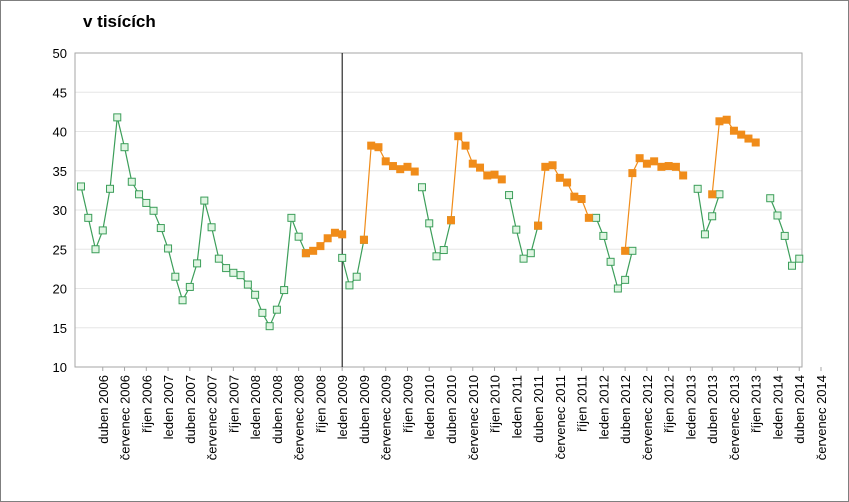 The width and height of the screenshot is (849, 502). Describe the element at coordinates (364, 409) in the screenshot. I see `x-tick-label: duben 2009` at that location.